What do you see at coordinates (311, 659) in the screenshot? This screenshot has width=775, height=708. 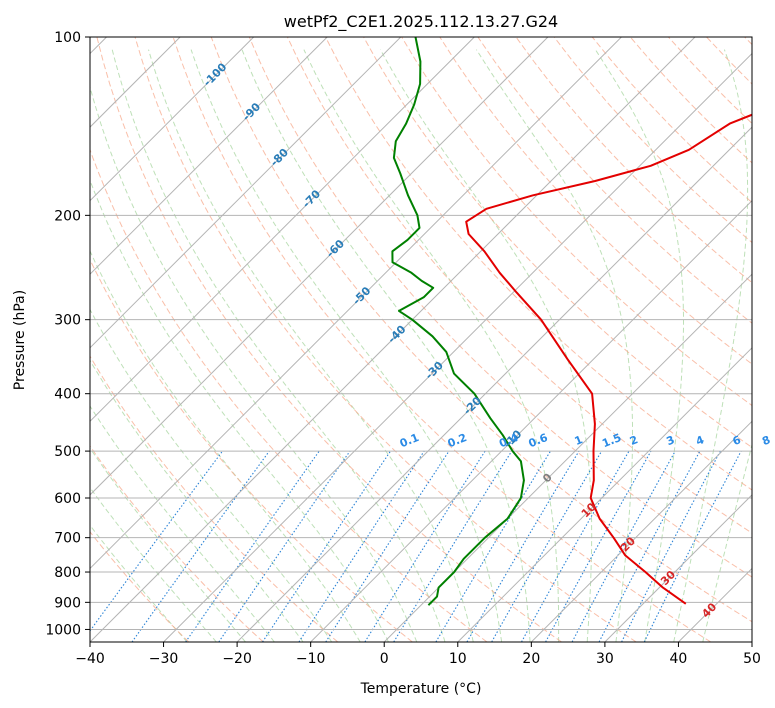 I see `x-tick-label: −10` at bounding box center [311, 659].